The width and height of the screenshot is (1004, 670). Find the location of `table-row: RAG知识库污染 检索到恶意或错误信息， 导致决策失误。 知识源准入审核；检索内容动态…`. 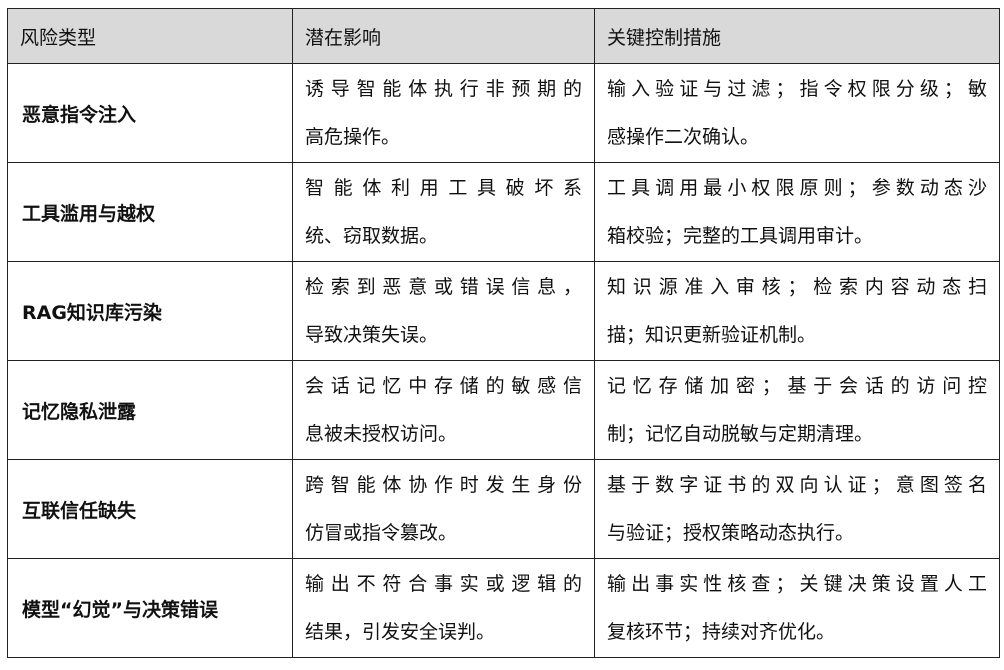

table-row: RAG知识库污染 检索到恶意或错误信息， 导致决策失误。 知识源准入审核；检索内容动态… is located at coordinates (503, 311).